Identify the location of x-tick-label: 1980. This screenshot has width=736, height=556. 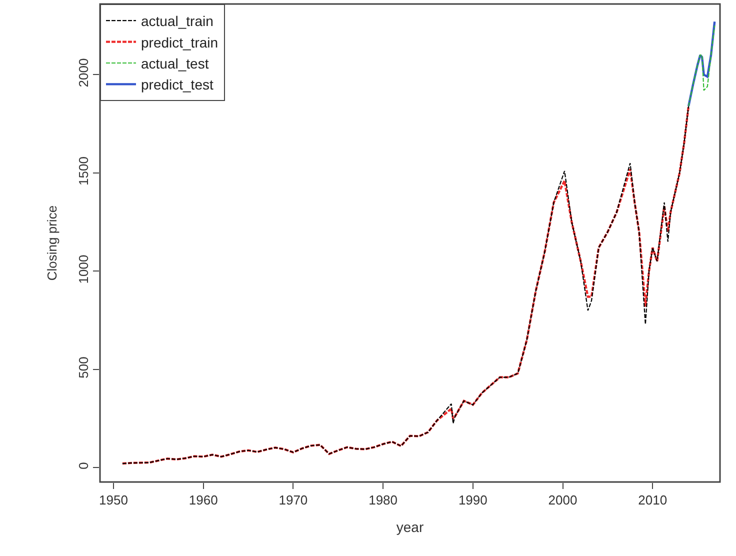
(383, 500).